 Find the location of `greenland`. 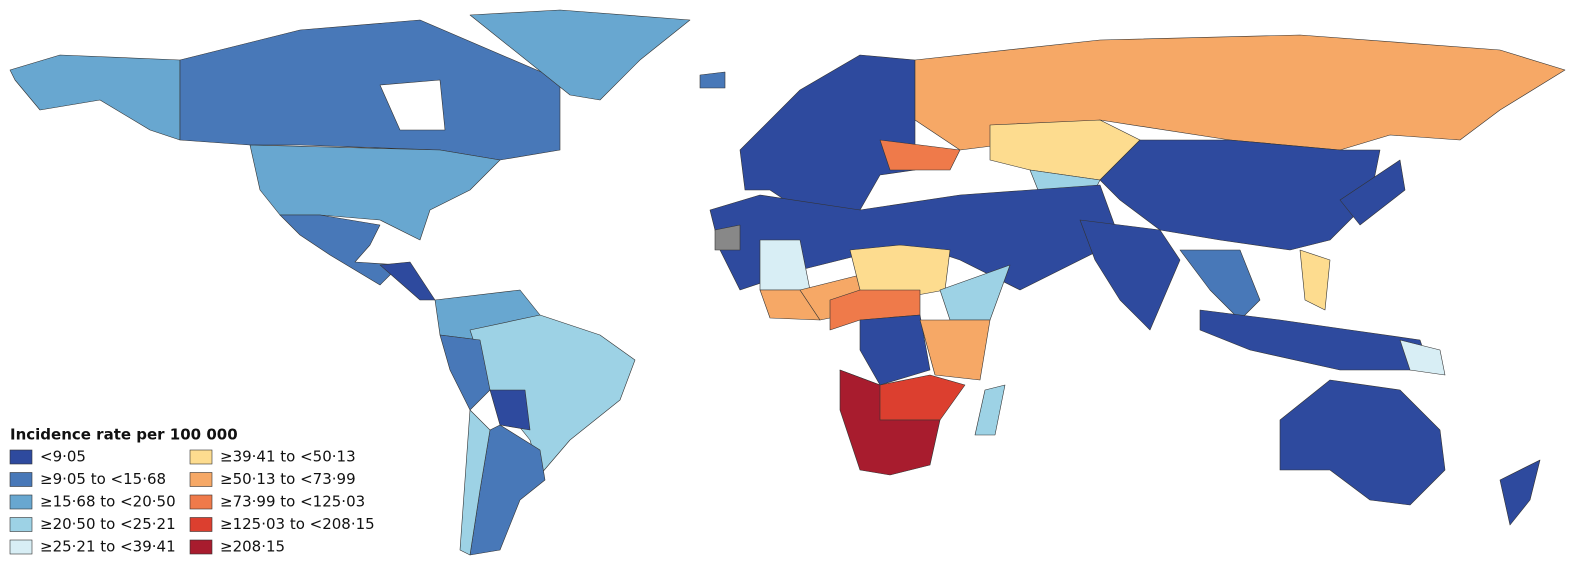

greenland is located at coordinates (580, 55).